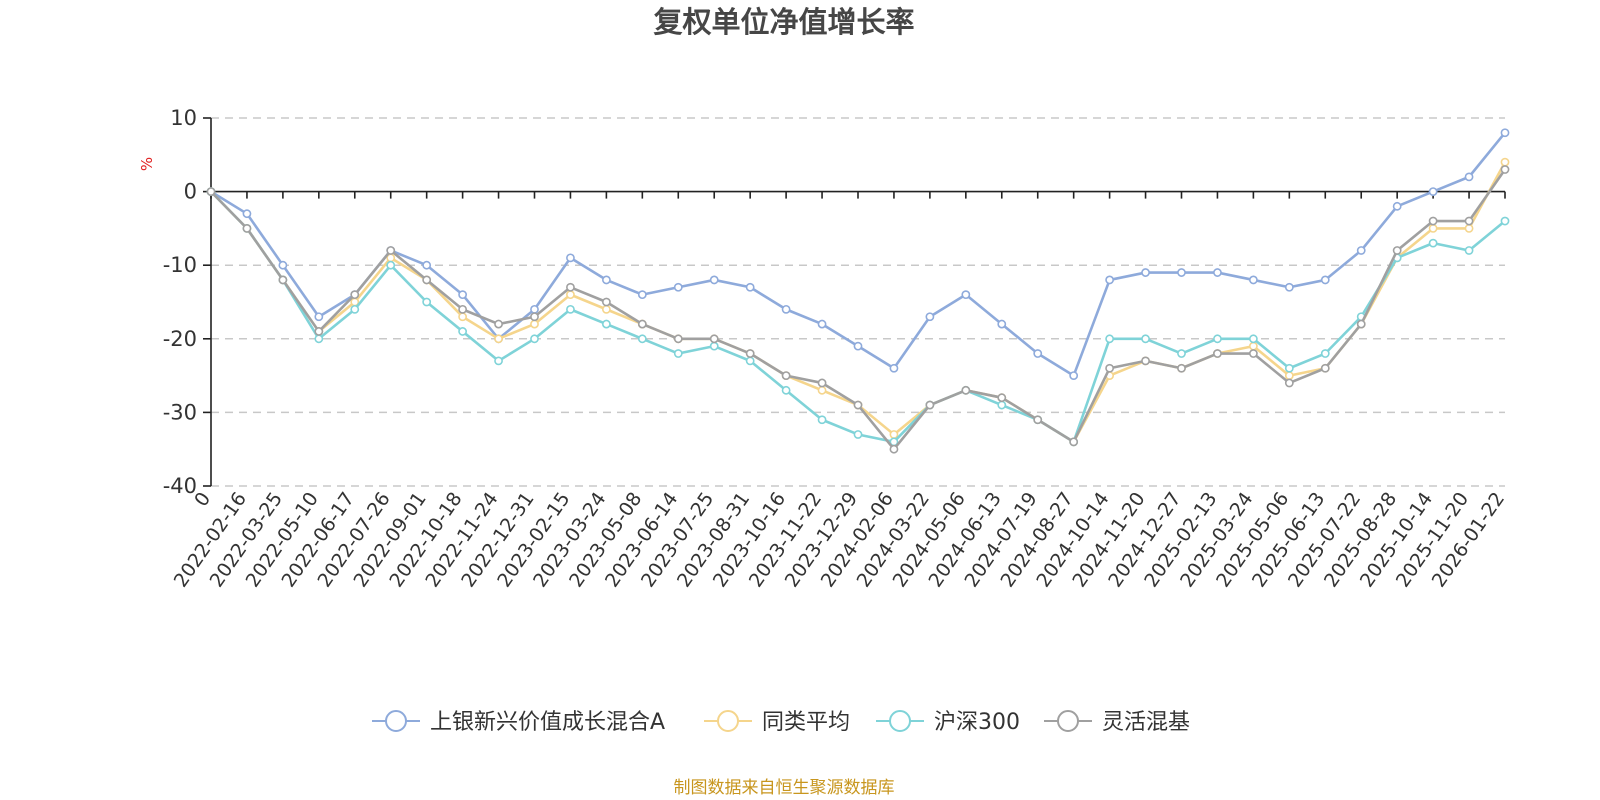  Describe the element at coordinates (806, 722) in the screenshot. I see `legend-label: 同类平均` at that location.